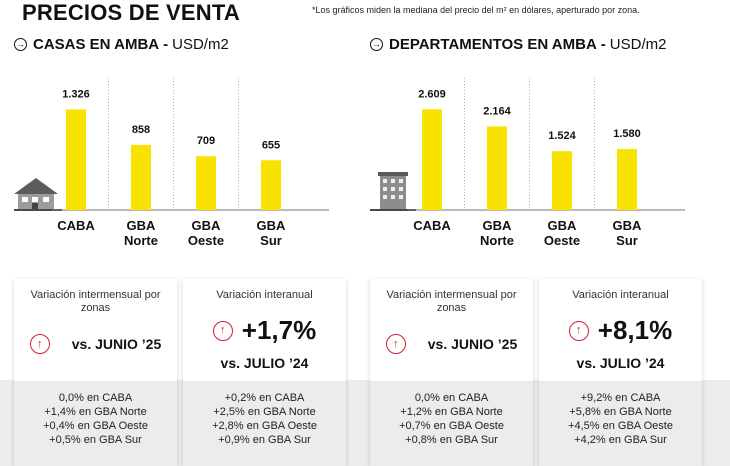  Describe the element at coordinates (141, 130) in the screenshot. I see `casas-value-label-1: 858` at that location.